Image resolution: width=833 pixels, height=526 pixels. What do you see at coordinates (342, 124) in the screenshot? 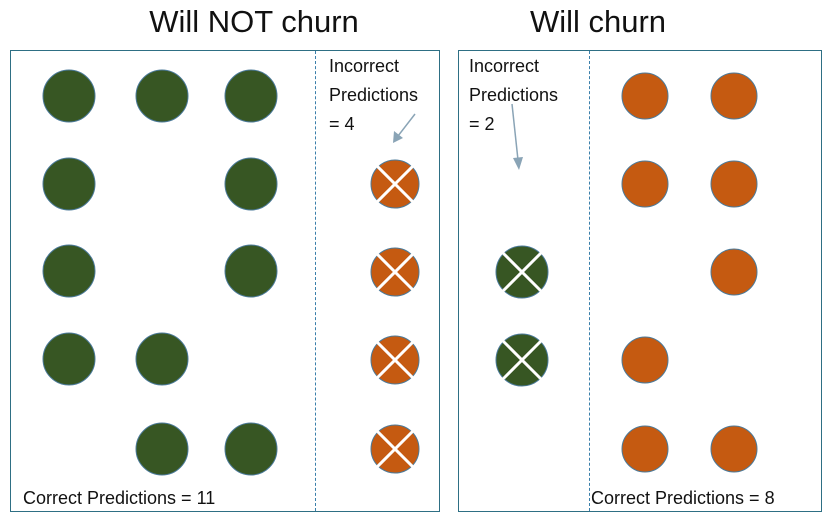
I see `left-incorrect-label-line3: = 4` at bounding box center [342, 124].